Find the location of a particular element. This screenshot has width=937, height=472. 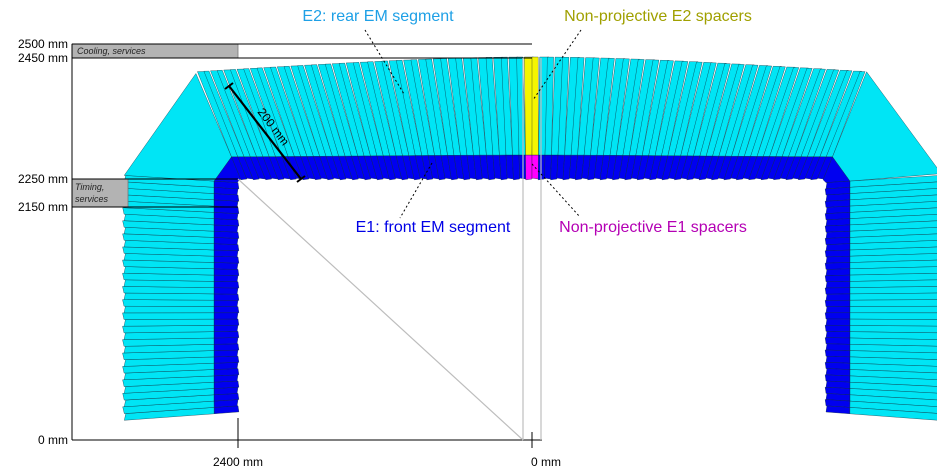

timing-services-label-line1: Timing, is located at coordinates (89, 187).